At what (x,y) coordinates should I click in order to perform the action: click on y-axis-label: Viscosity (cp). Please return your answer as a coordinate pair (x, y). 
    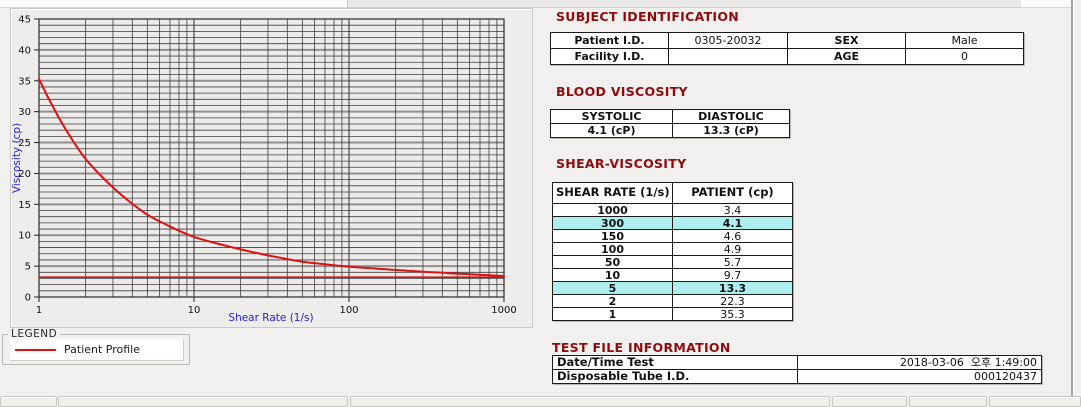
    Looking at the image, I should click on (17, 158).